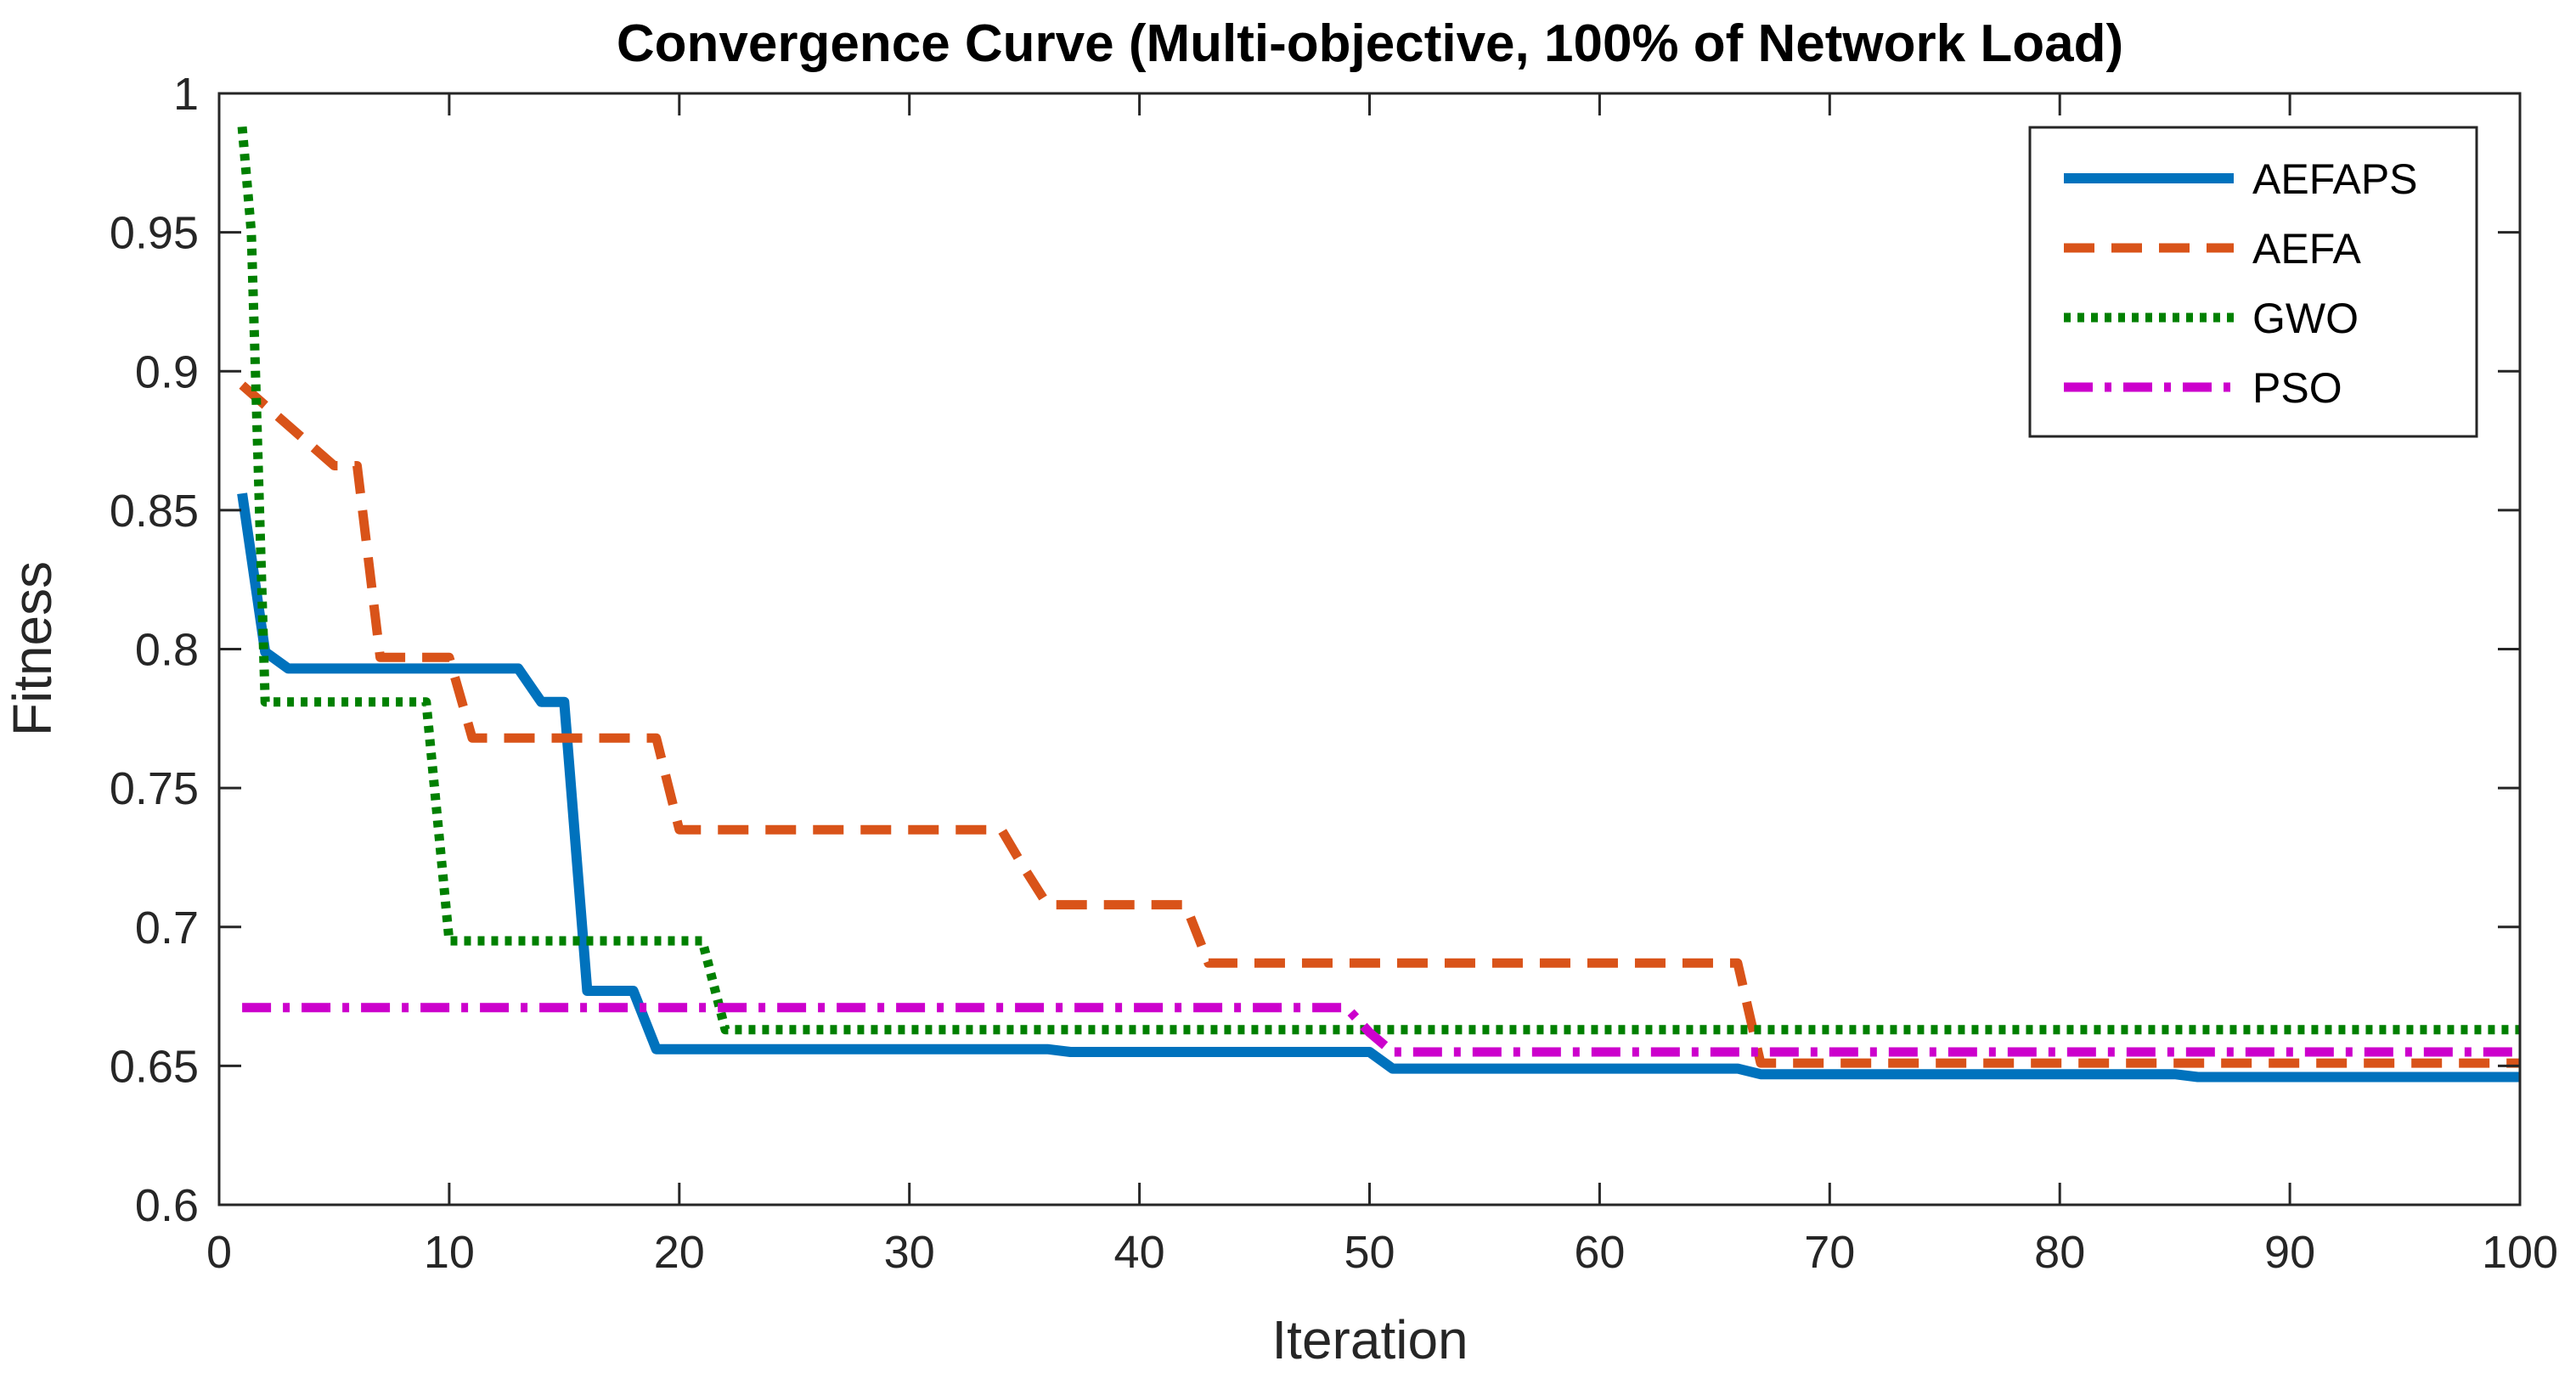 This screenshot has width=2576, height=1378. What do you see at coordinates (2297, 388) in the screenshot?
I see `legend-label-pso: PSO` at bounding box center [2297, 388].